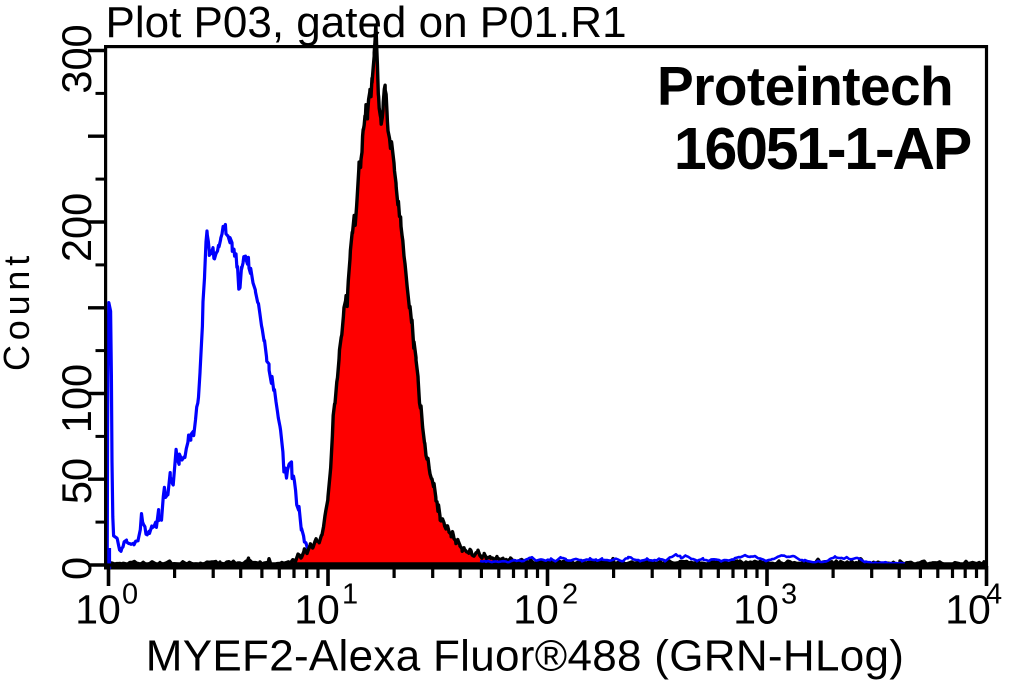 The image size is (1015, 684). Describe the element at coordinates (994, 595) in the screenshot. I see `svg-text: 4` at that location.